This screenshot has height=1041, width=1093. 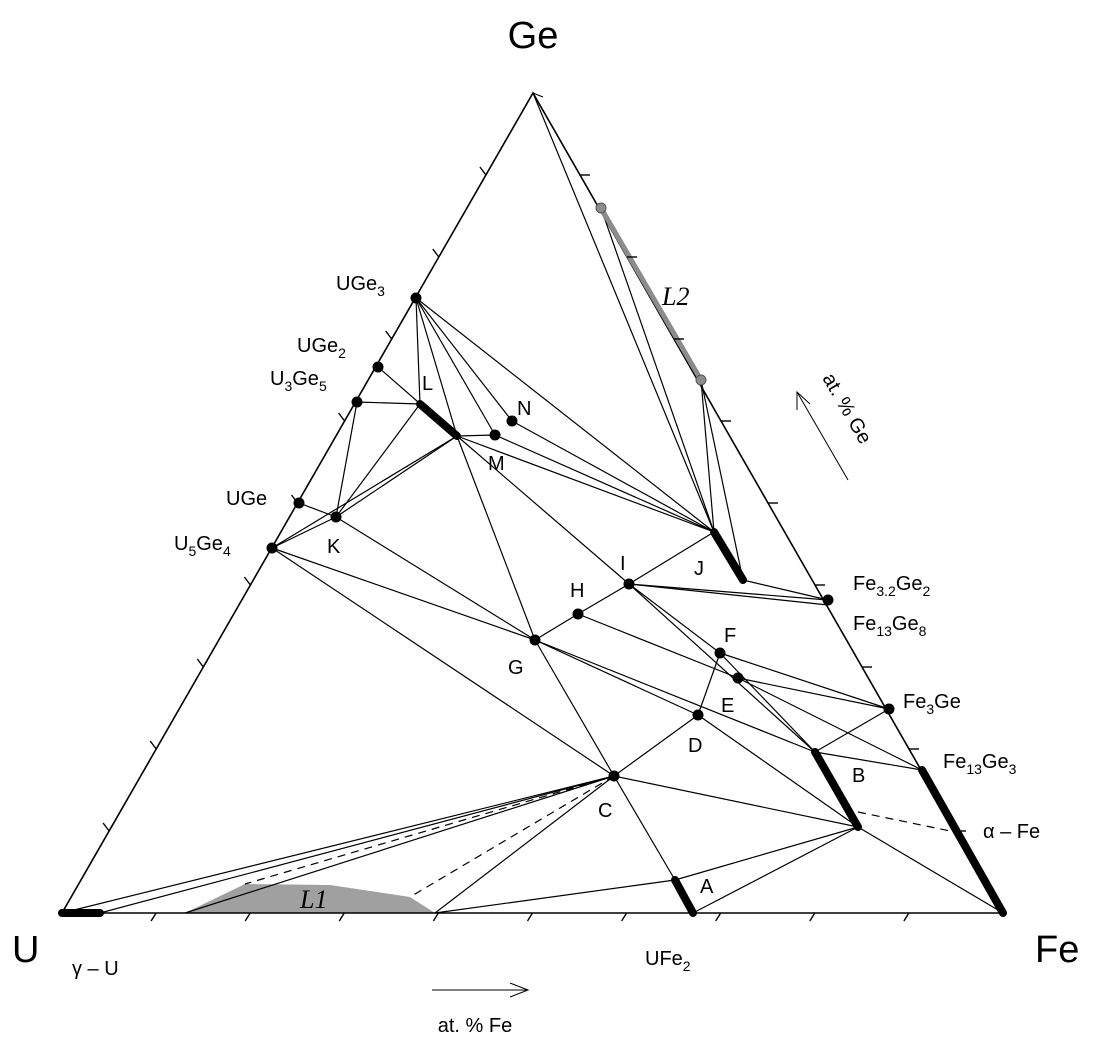 What do you see at coordinates (246, 499) in the screenshot?
I see `phase-label: UGe` at bounding box center [246, 499].